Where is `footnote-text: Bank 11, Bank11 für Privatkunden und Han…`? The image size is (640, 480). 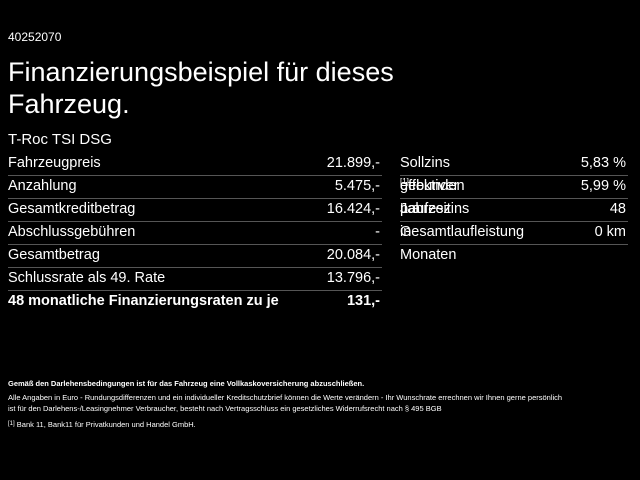 footnote-text: Bank 11, Bank11 für Privatkunden und Han… is located at coordinates (106, 424).